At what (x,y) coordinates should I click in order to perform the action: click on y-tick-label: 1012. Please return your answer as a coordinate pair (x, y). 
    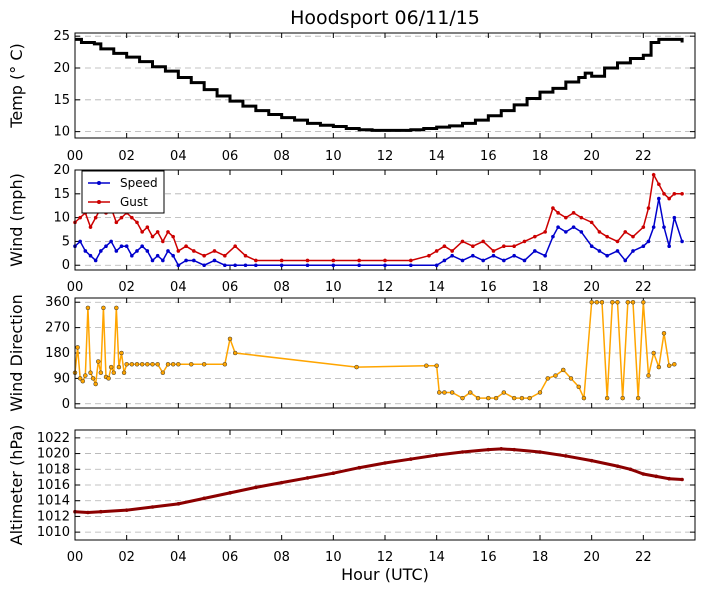
    Looking at the image, I should click on (53, 516).